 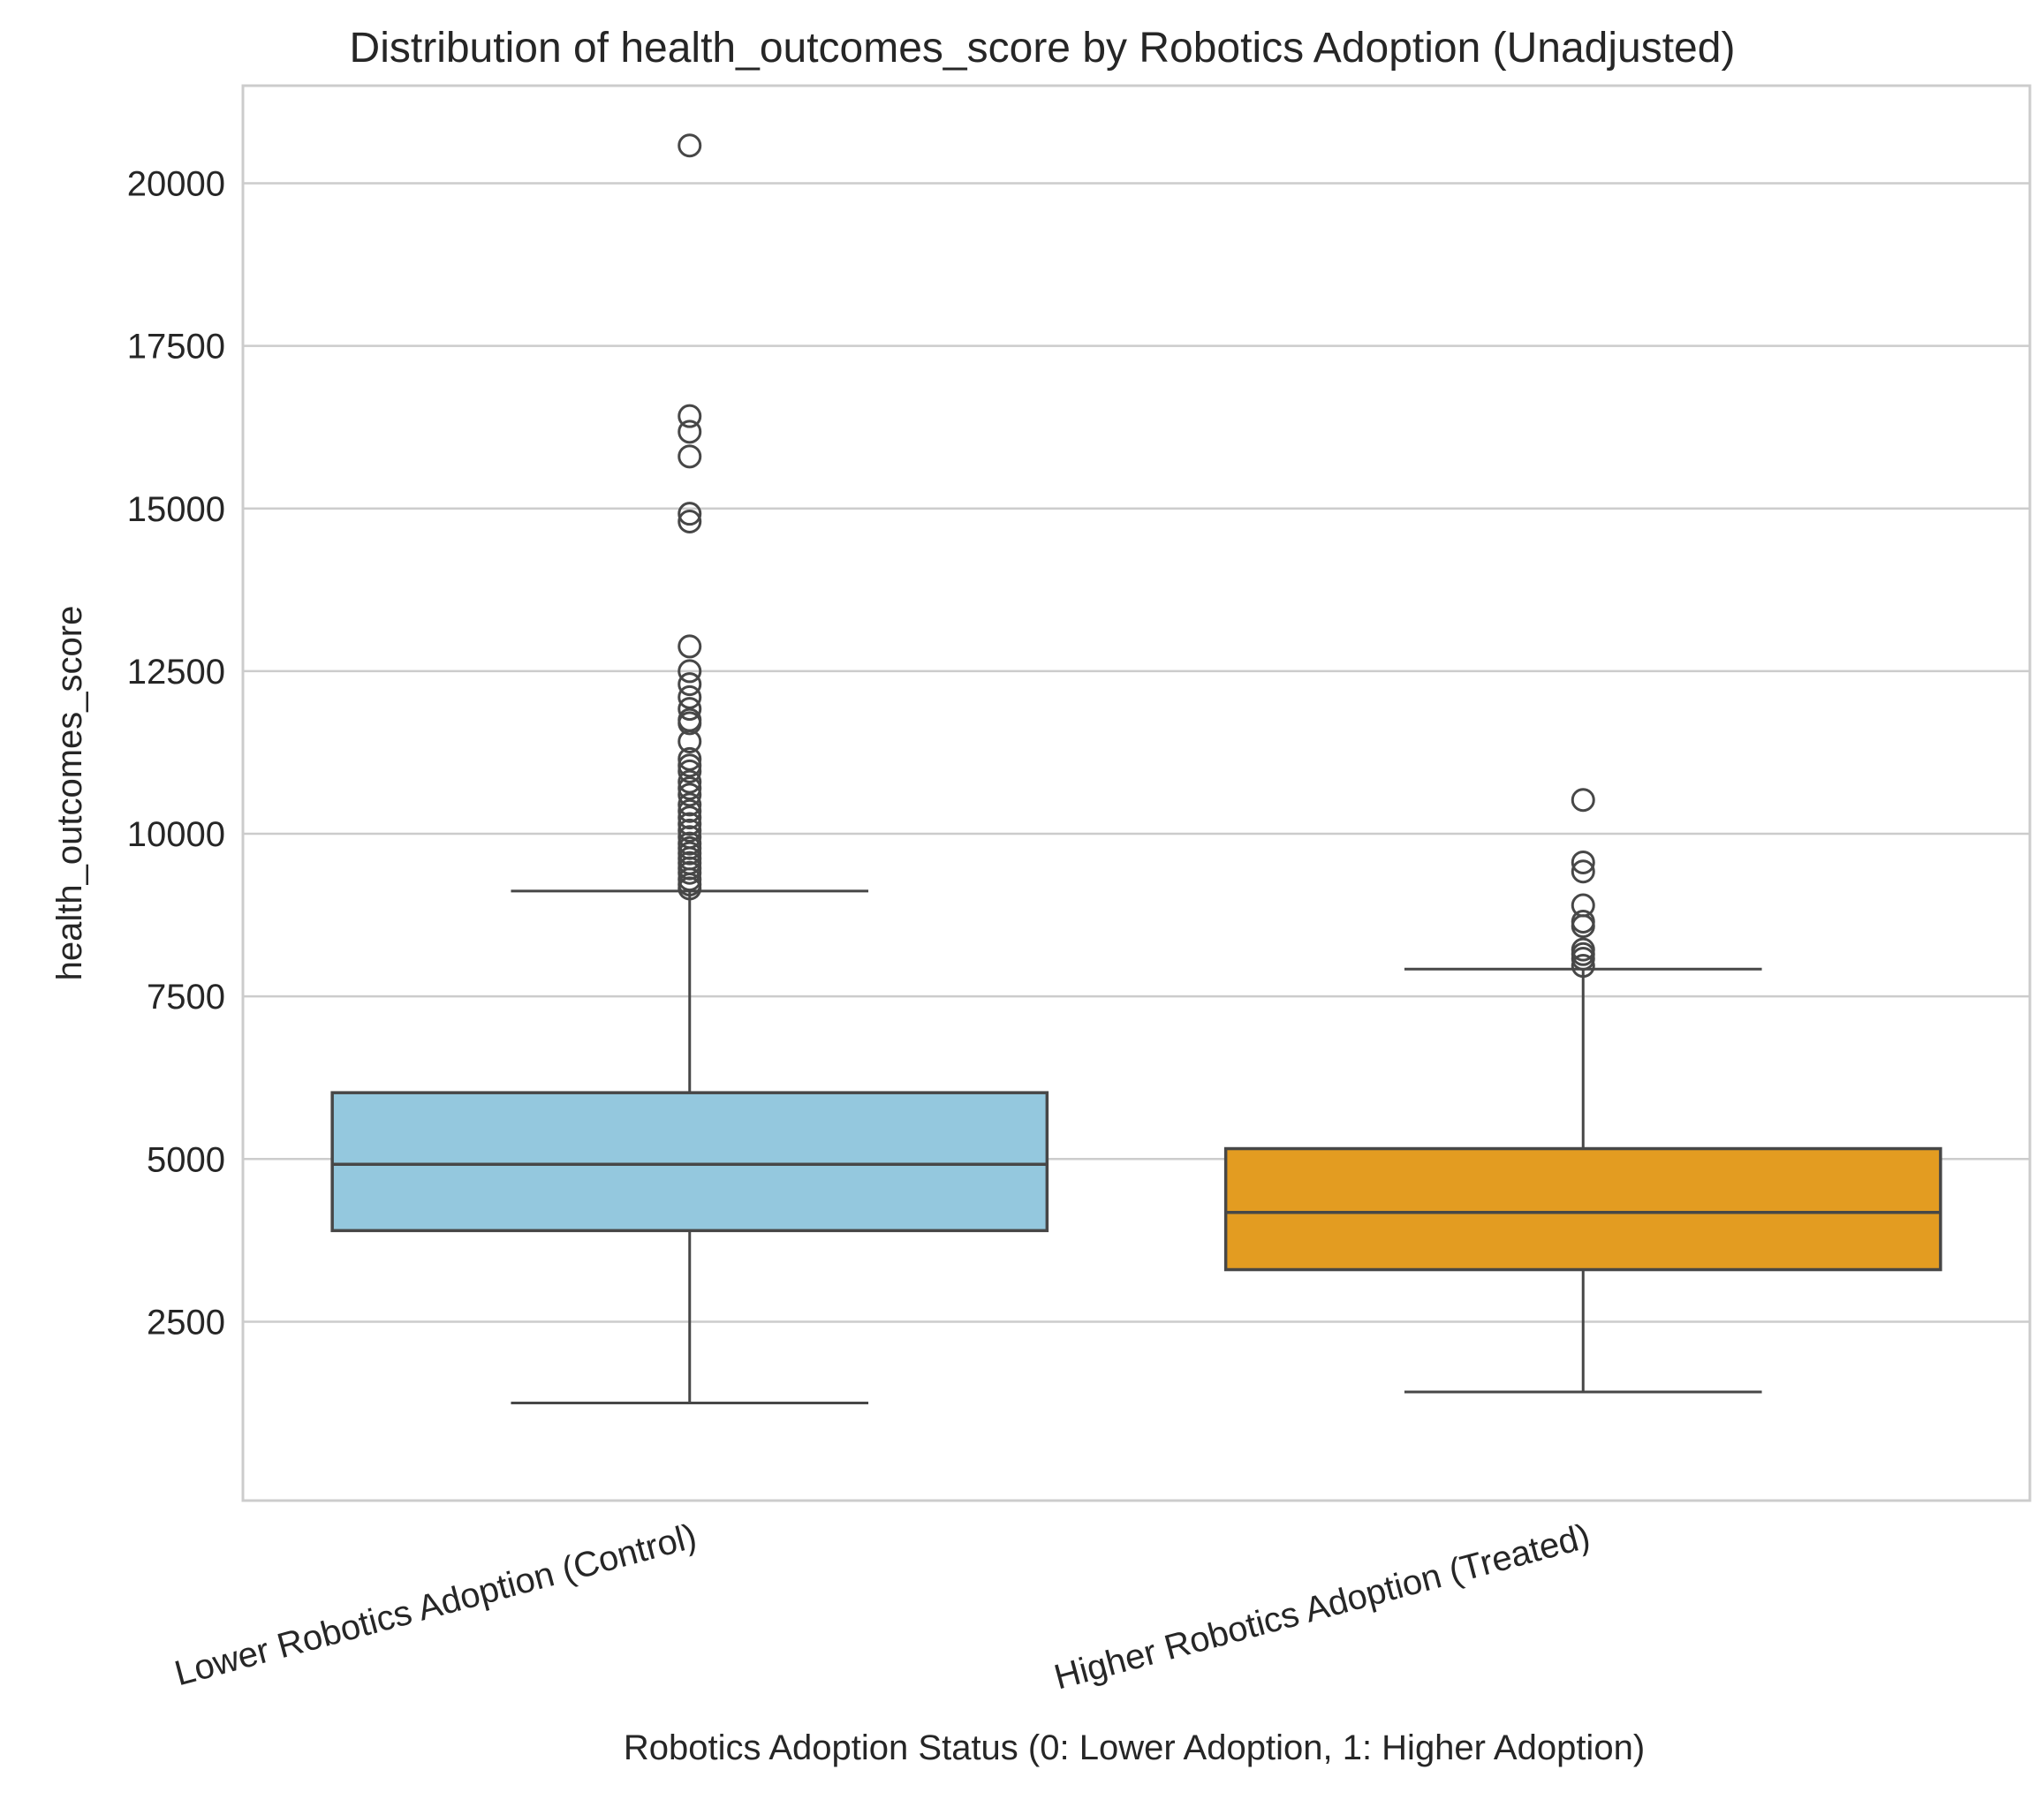 I want to click on x-tick-label: Lower Robotics Adoption (Control), so click(x=435, y=1604).